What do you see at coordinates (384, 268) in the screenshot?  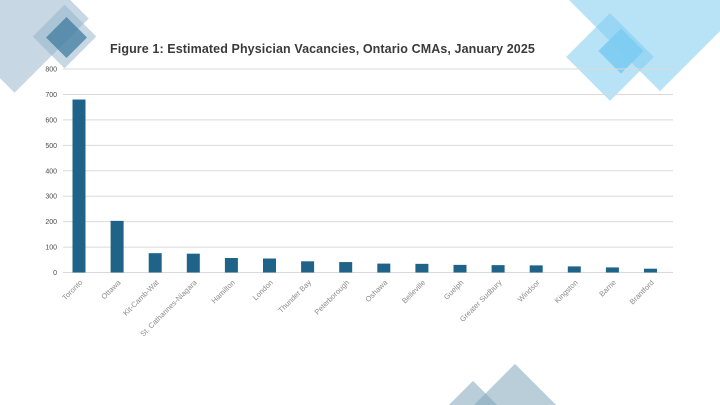 I see `bar-oshawa` at bounding box center [384, 268].